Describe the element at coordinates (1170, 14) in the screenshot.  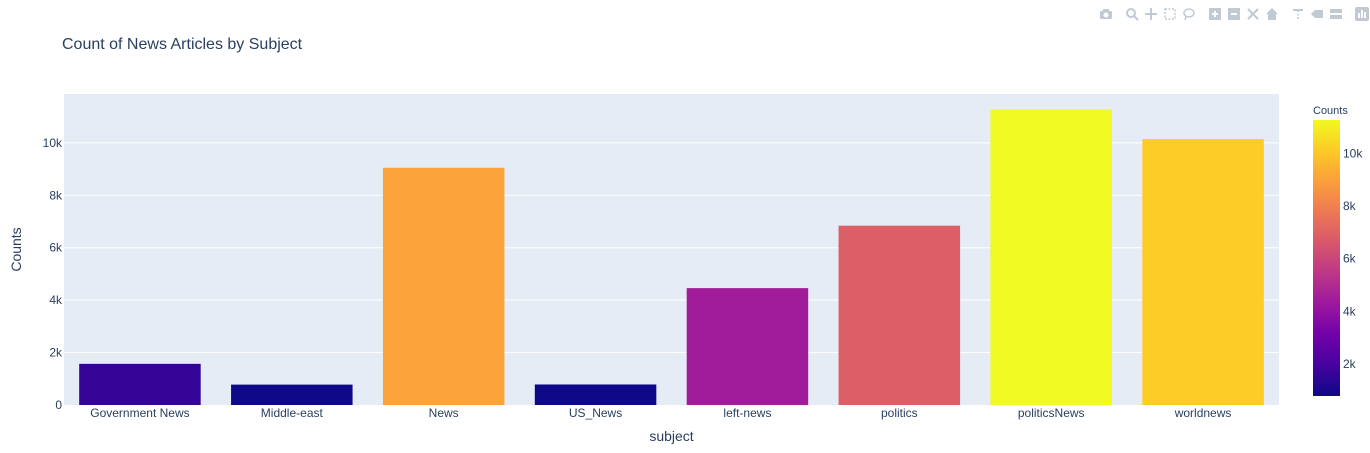
I see `box-select-icon` at that location.